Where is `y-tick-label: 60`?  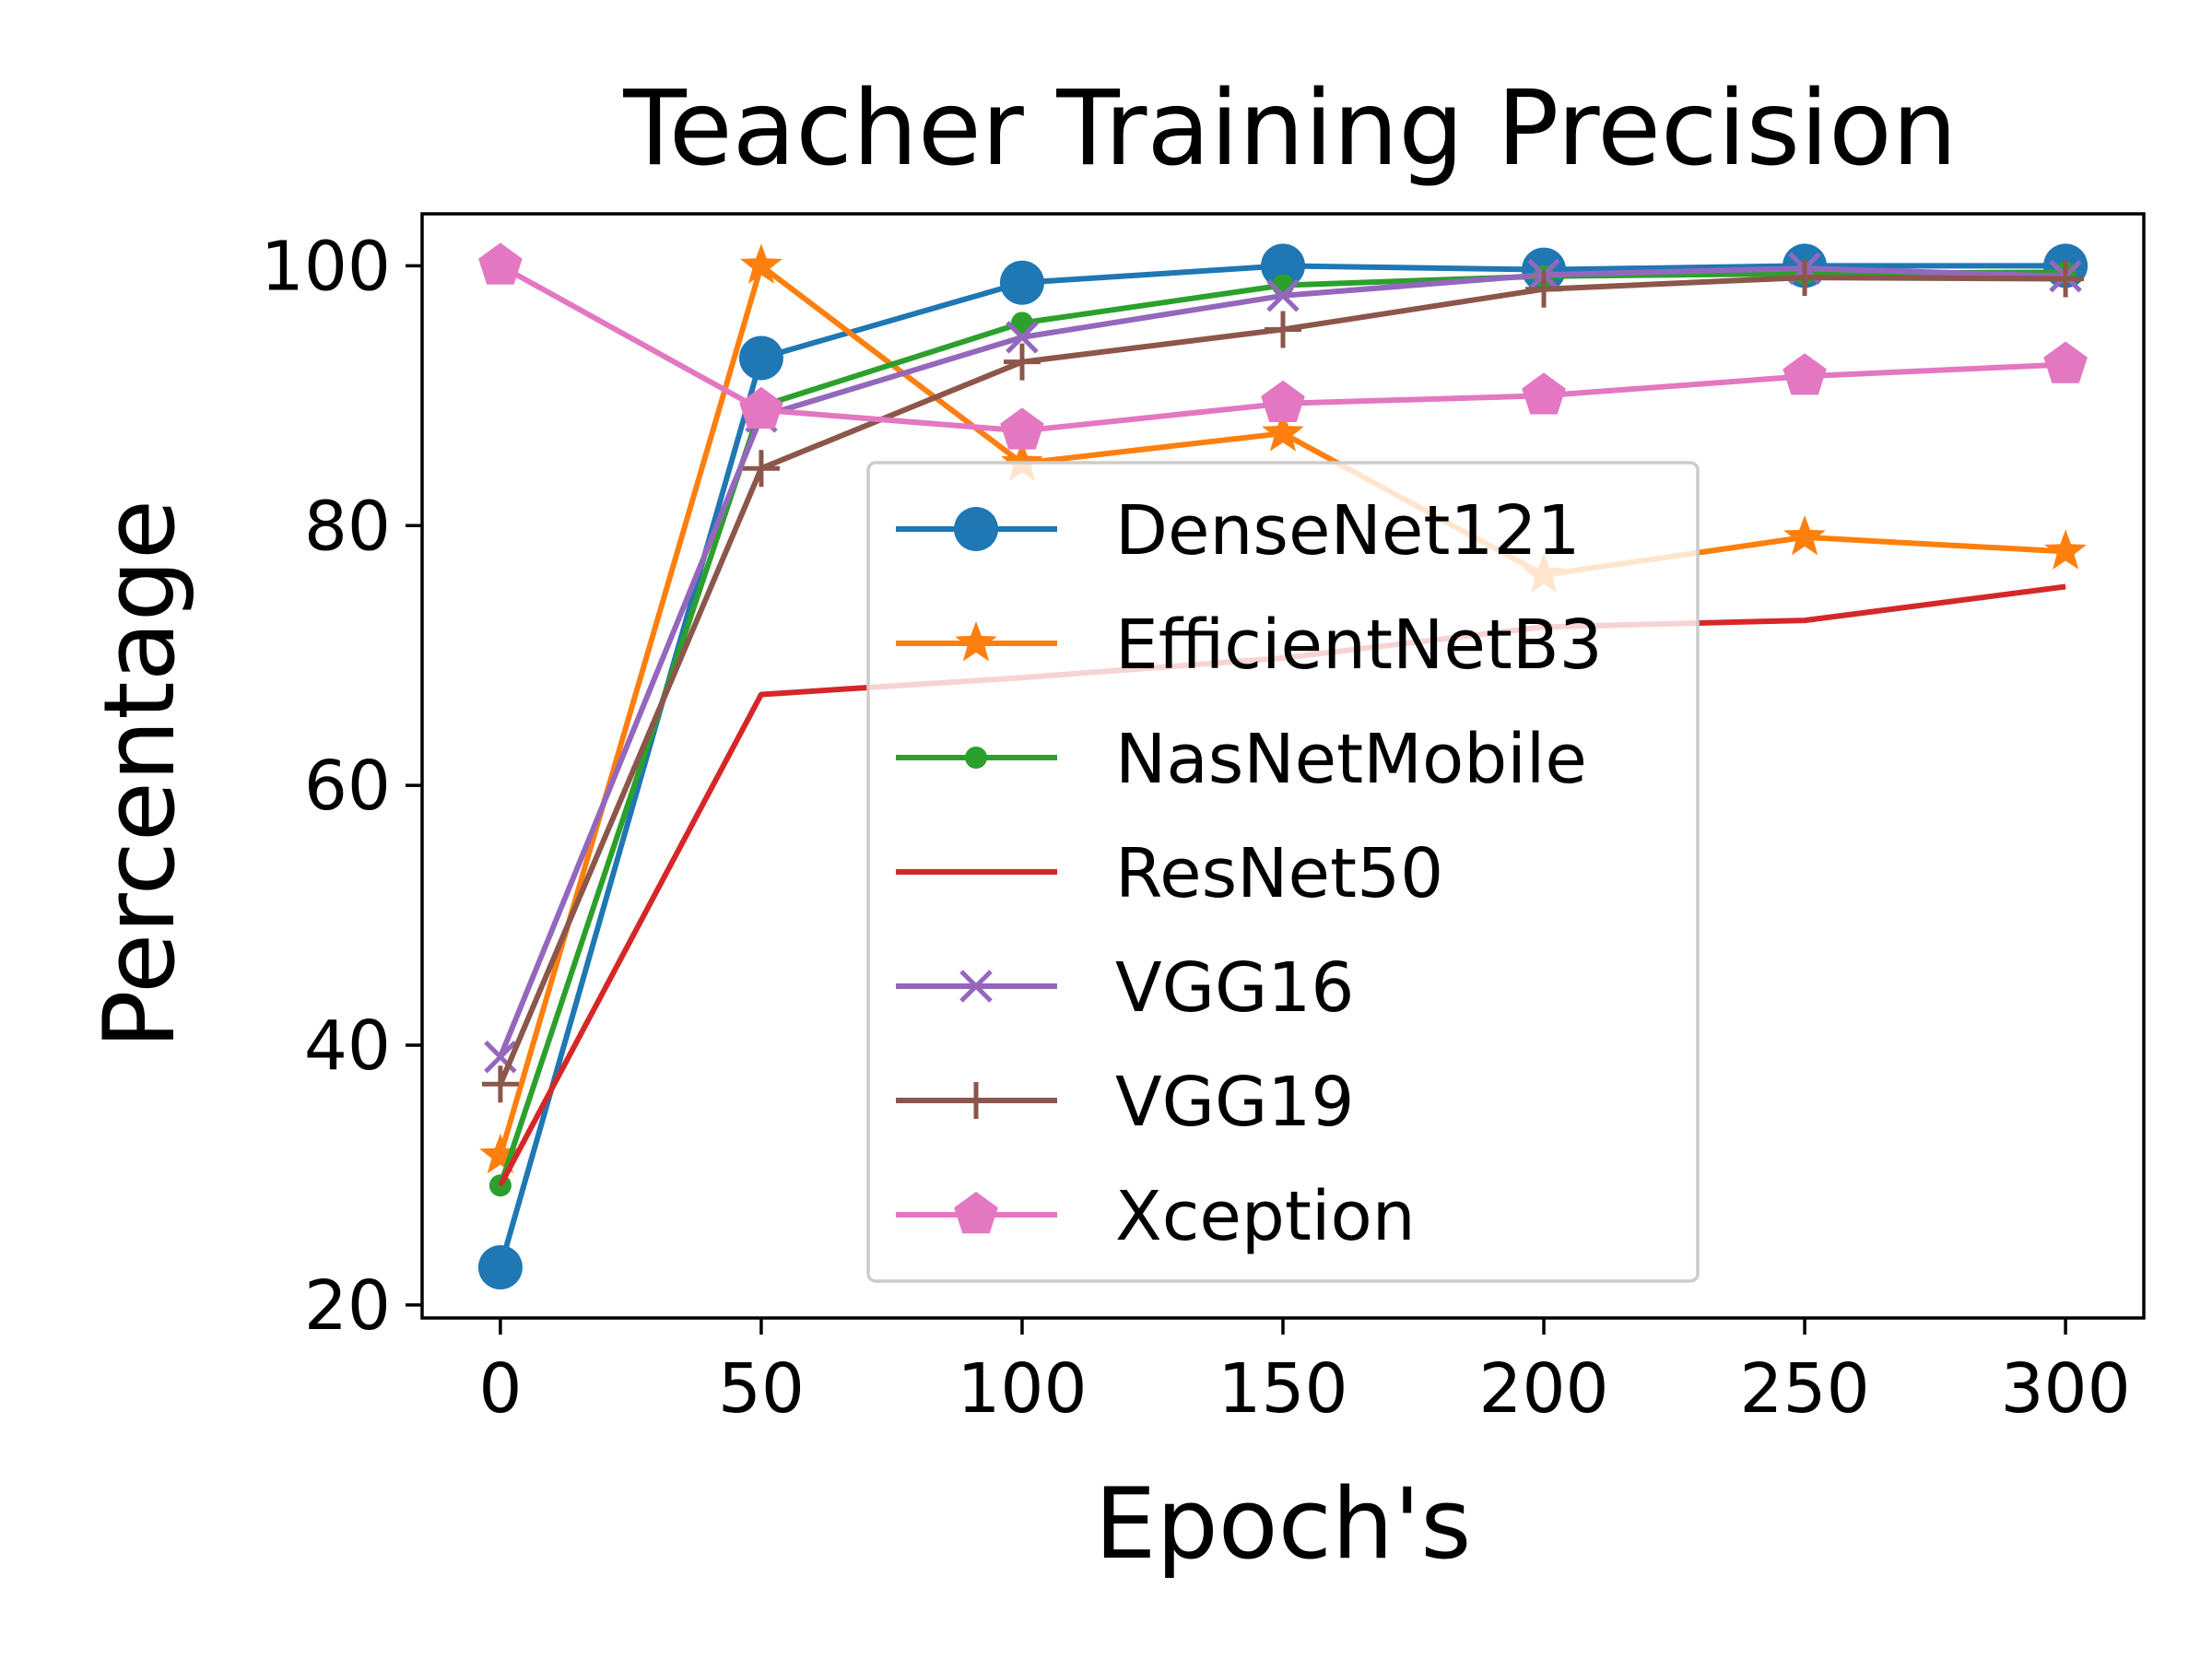 y-tick-label: 60 is located at coordinates (347, 786).